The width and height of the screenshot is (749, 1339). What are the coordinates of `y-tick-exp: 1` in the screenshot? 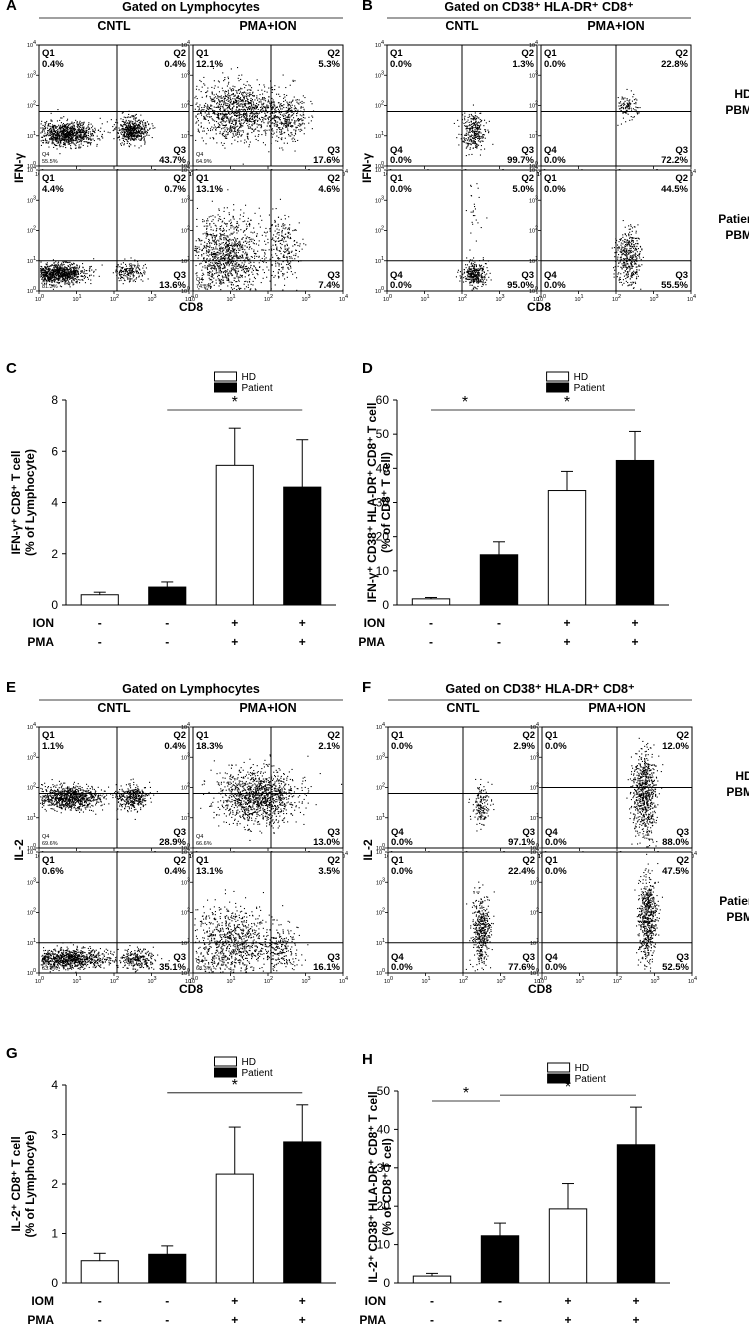 It's located at (34, 259).